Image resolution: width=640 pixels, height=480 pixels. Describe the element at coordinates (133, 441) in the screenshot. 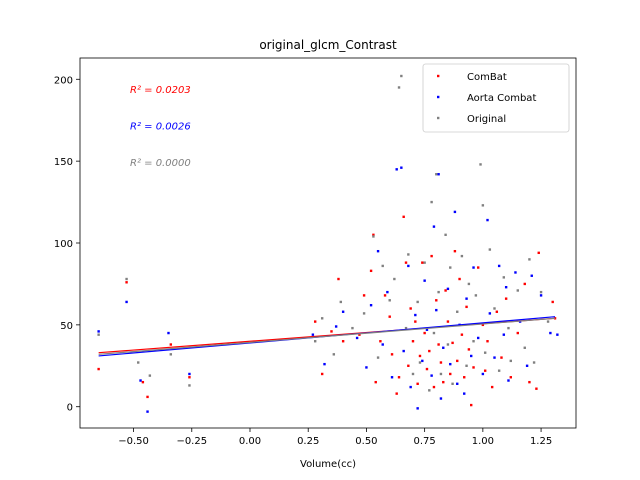

I see `x-tick-label: −0.50` at that location.